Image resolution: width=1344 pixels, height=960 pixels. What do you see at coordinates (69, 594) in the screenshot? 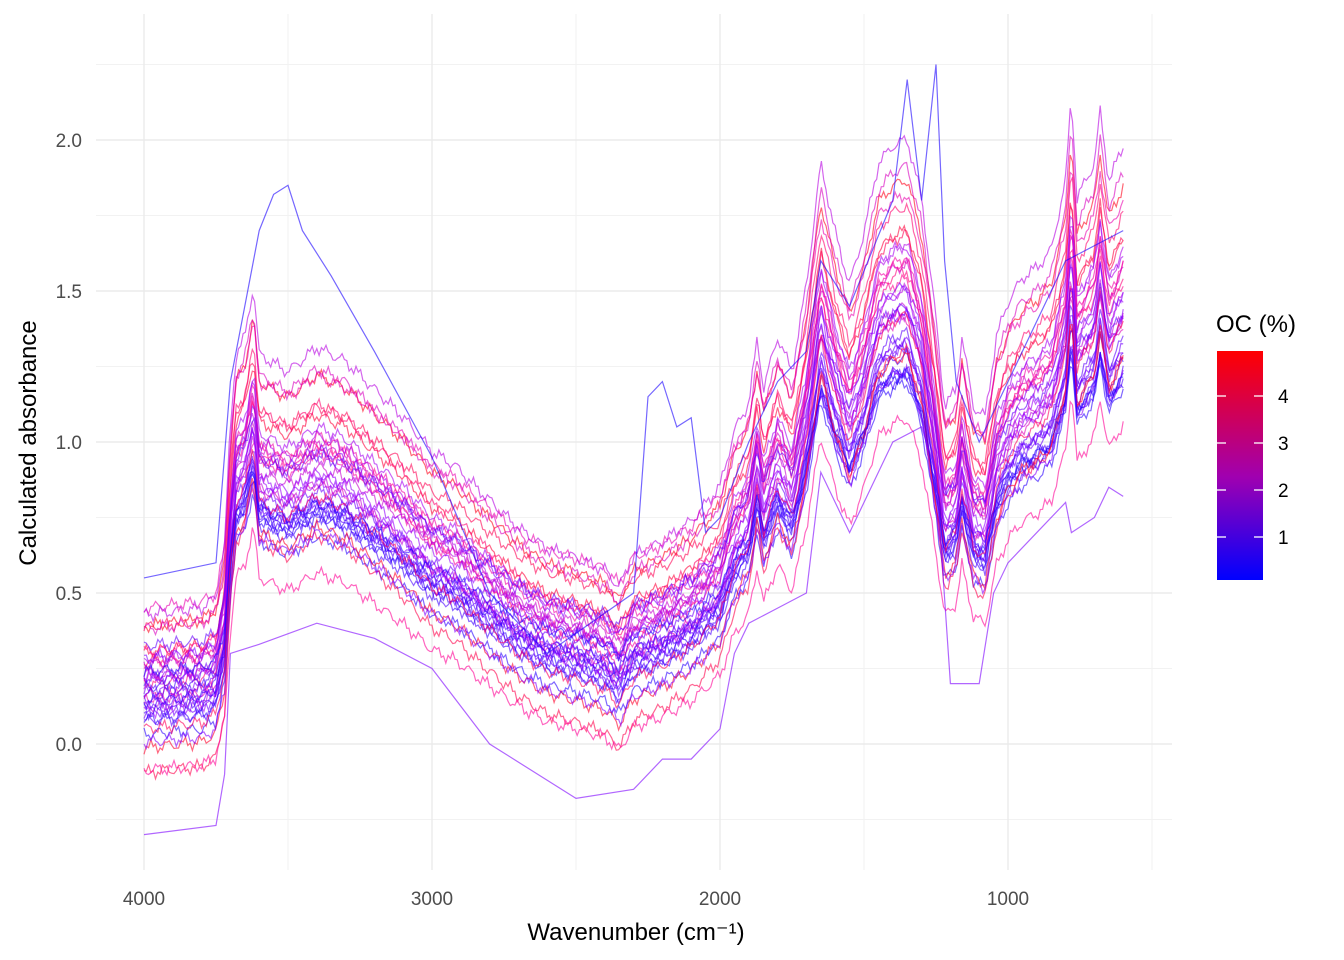
I see `y-tick-label: 0.5` at bounding box center [69, 594].